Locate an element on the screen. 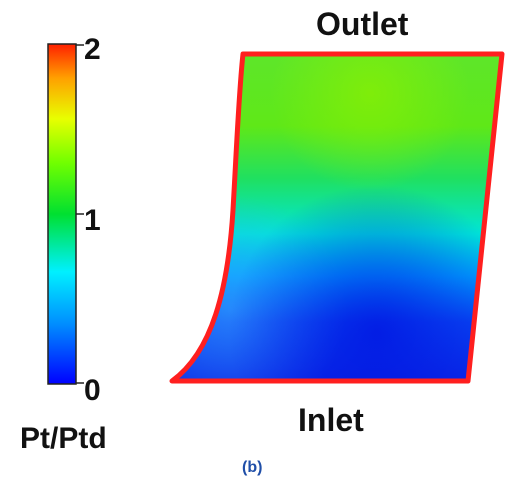 The image size is (512, 485). colorbar-gradient is located at coordinates (62, 214).